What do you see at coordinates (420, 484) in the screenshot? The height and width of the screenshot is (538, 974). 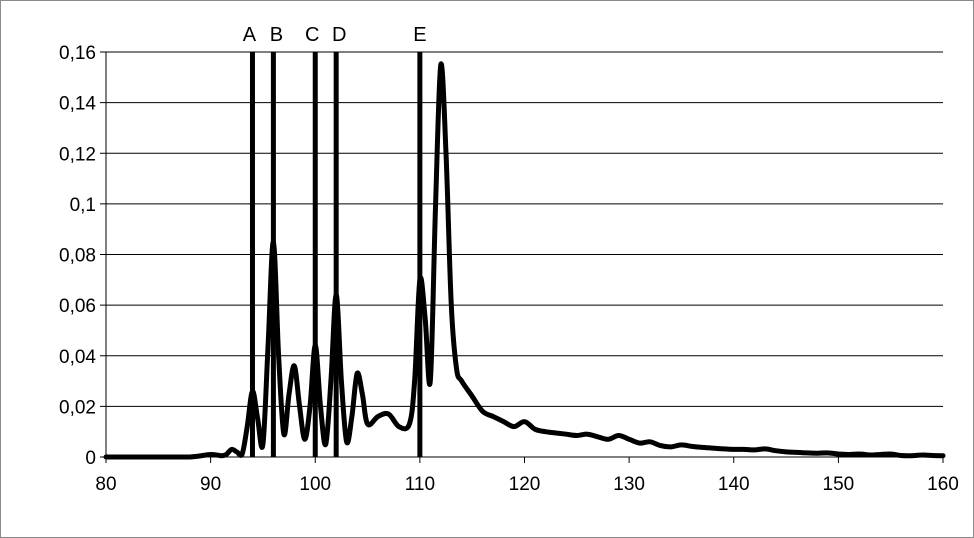 I see `x-tick-label-3: 110` at bounding box center [420, 484].